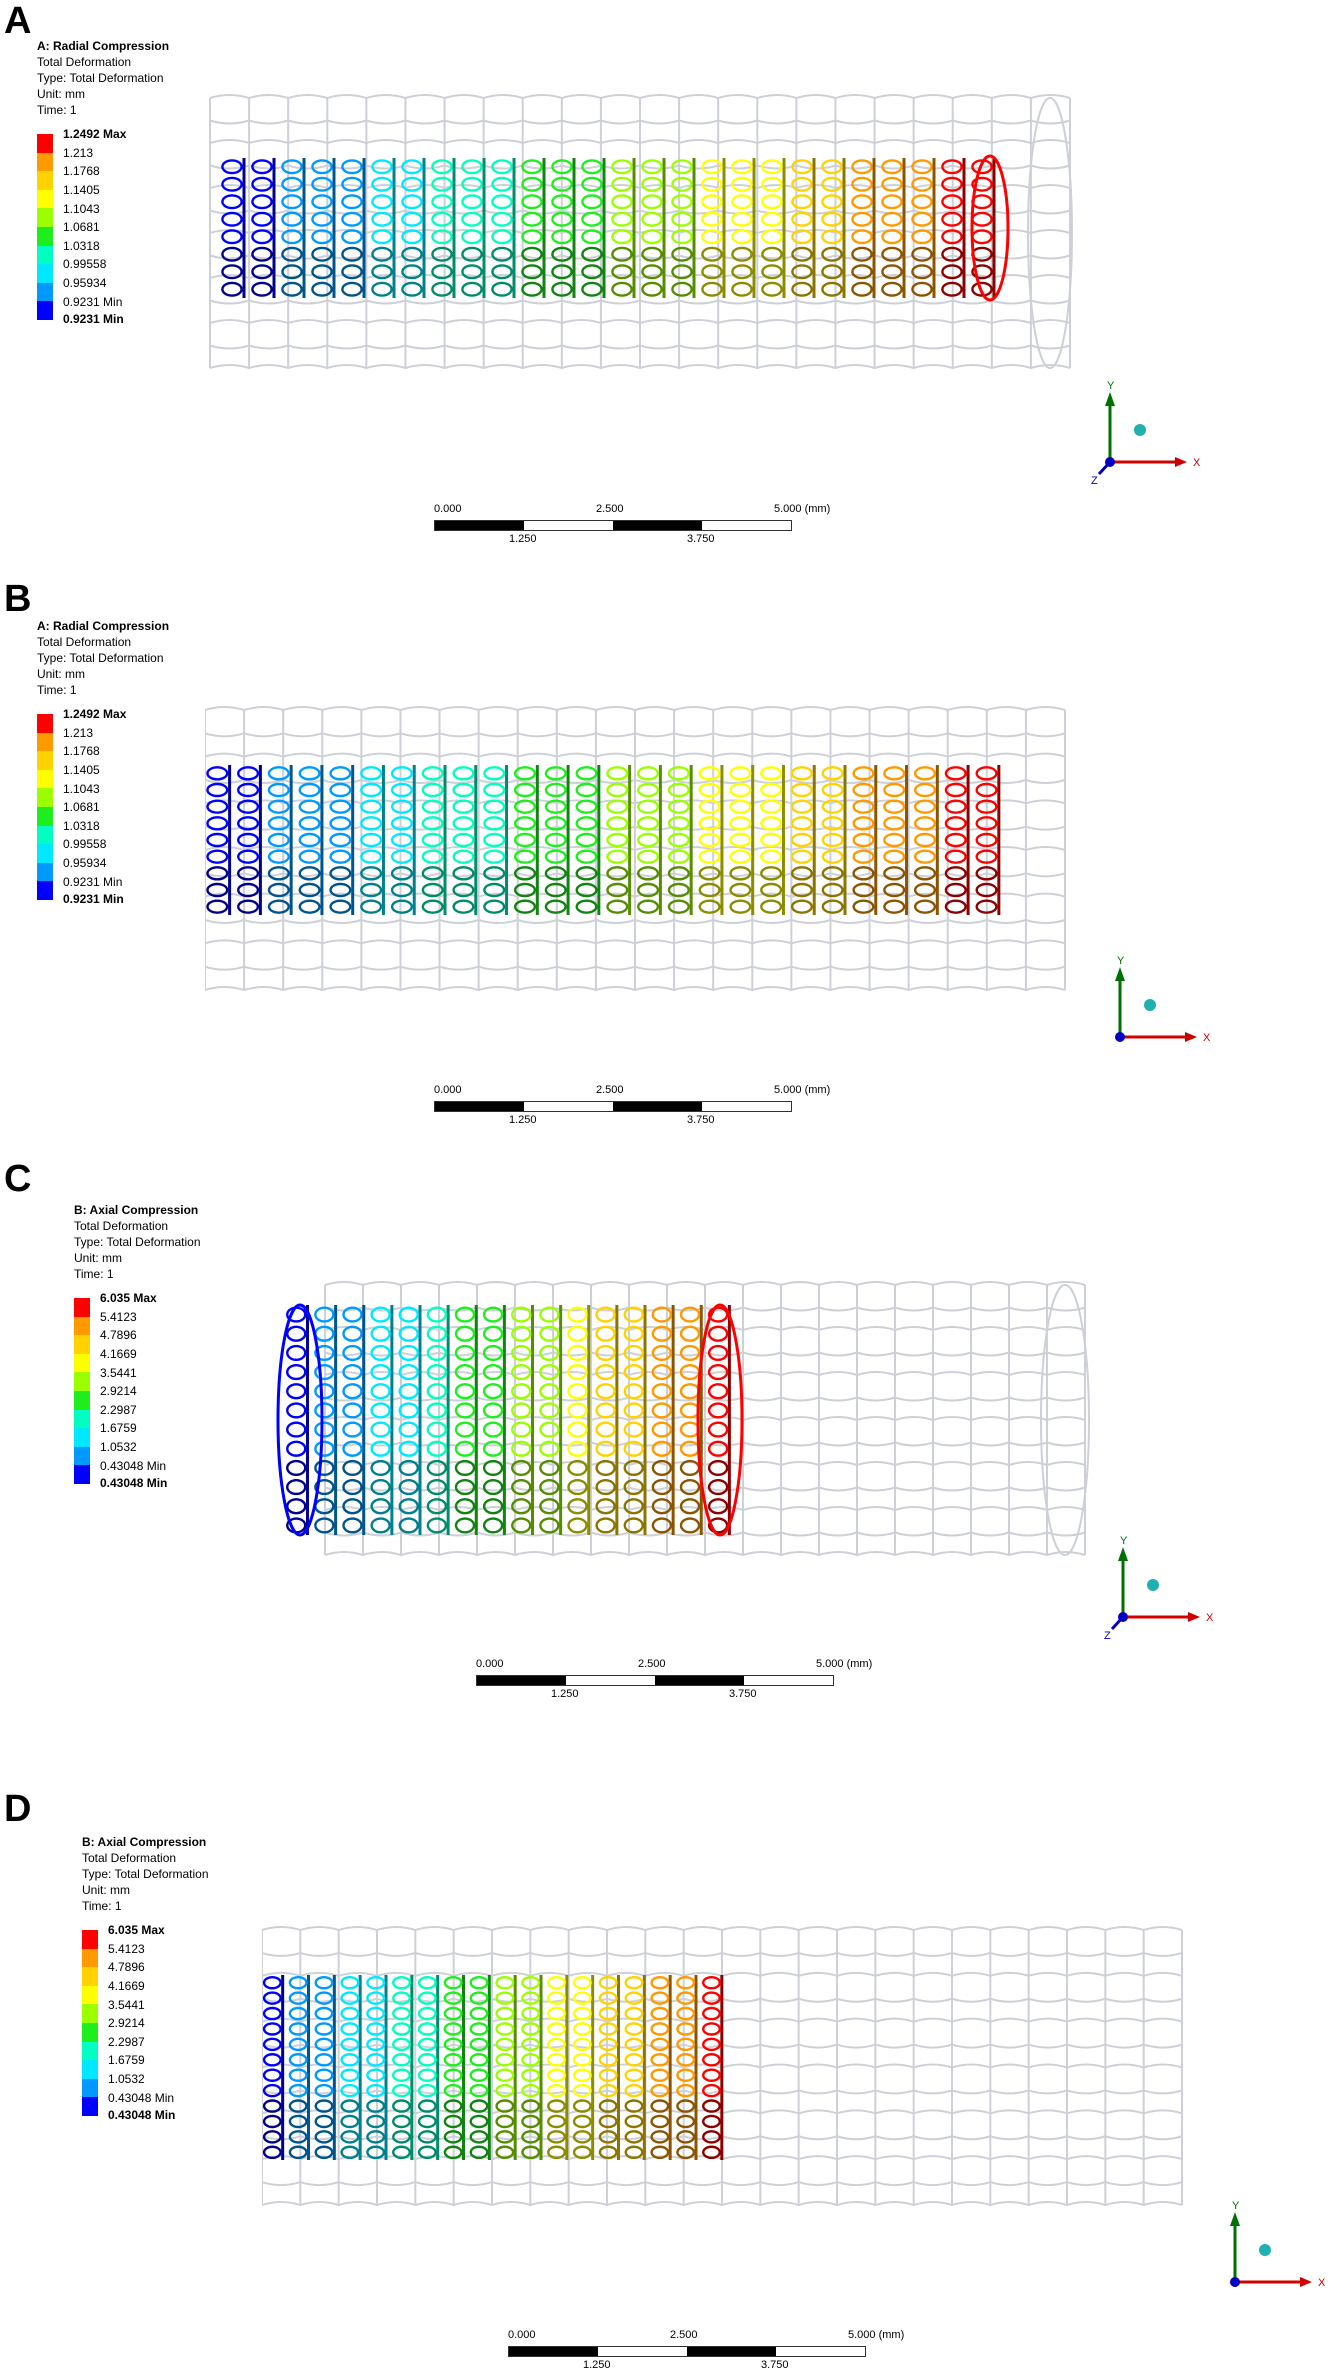  What do you see at coordinates (137, 1453) in the screenshot?
I see `scale-row: 1.0532` at bounding box center [137, 1453].